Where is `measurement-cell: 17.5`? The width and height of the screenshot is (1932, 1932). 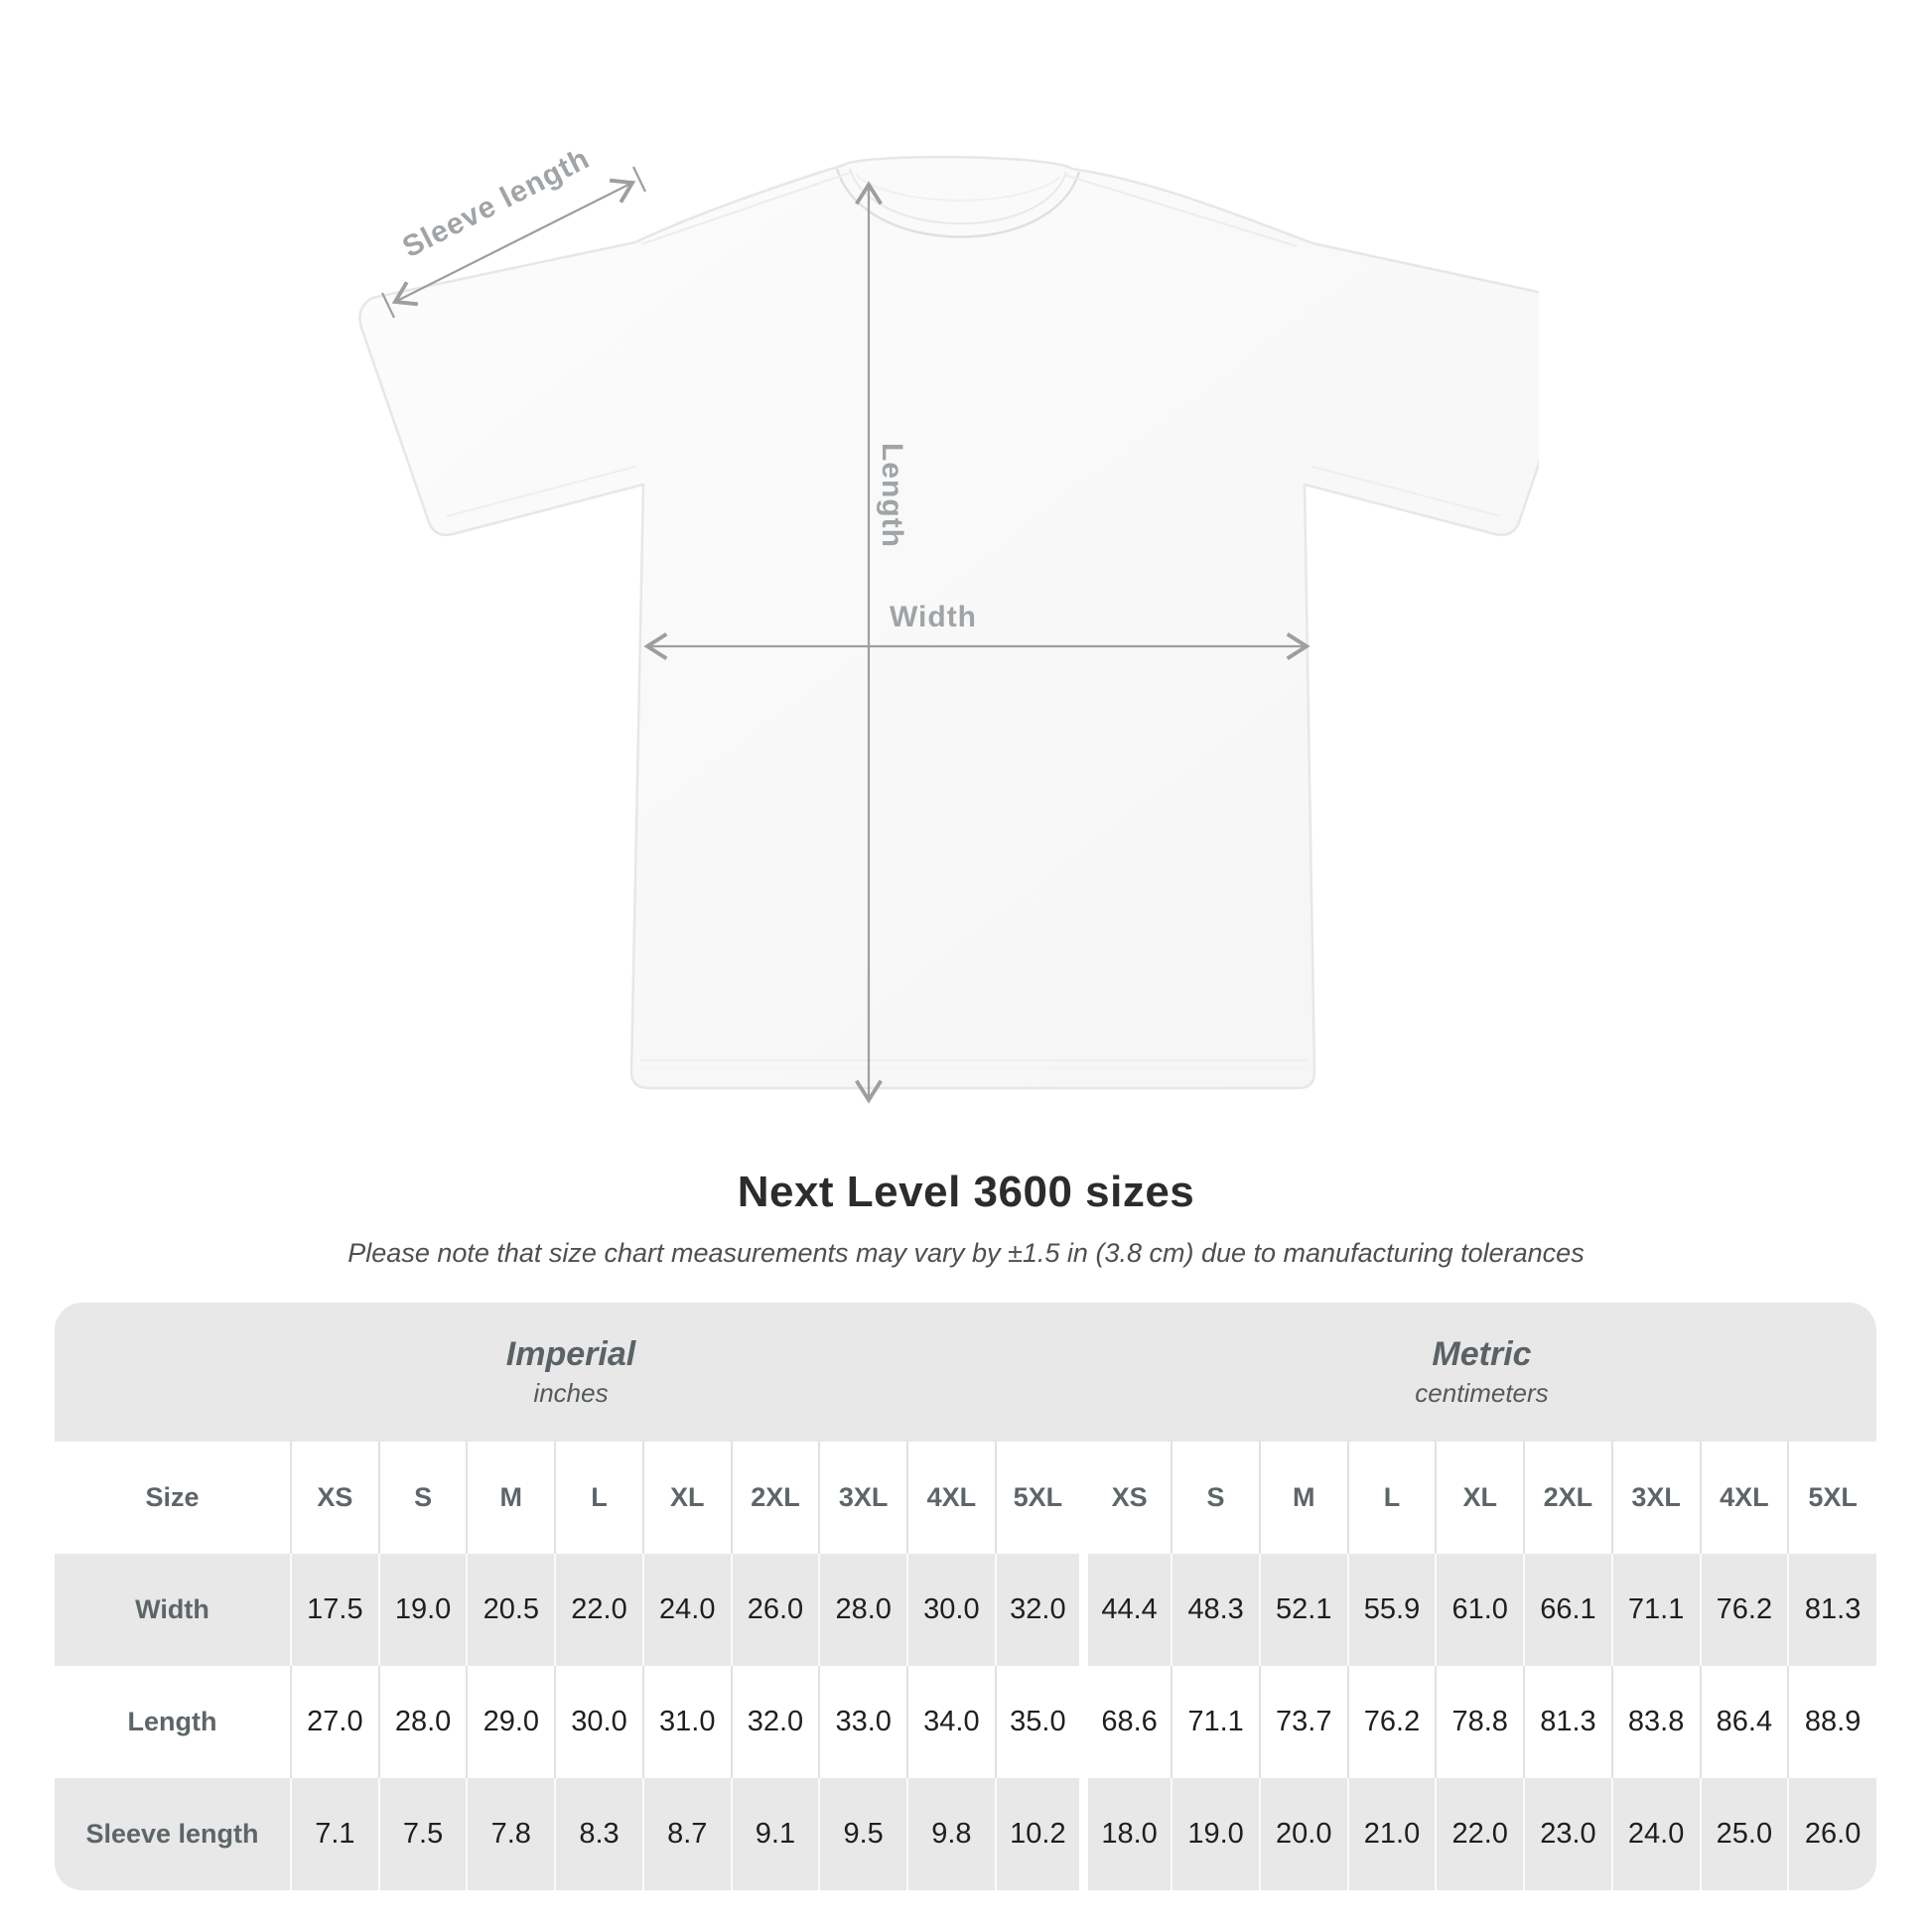
measurement-cell: 17.5 is located at coordinates (334, 1610).